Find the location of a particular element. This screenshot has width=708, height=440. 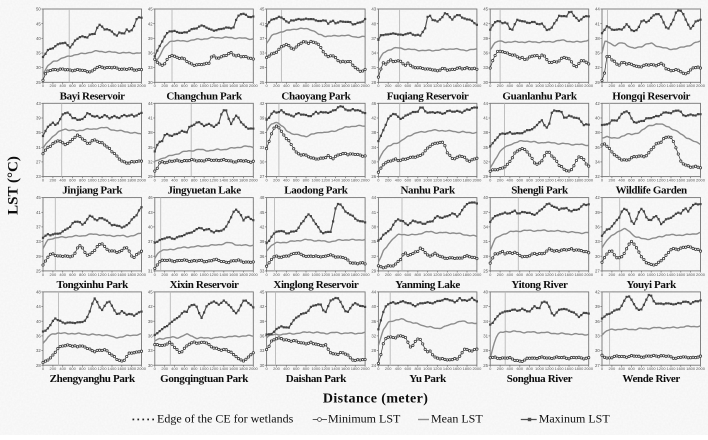

svg-text: Bayi Reservoir is located at coordinates (93, 96).